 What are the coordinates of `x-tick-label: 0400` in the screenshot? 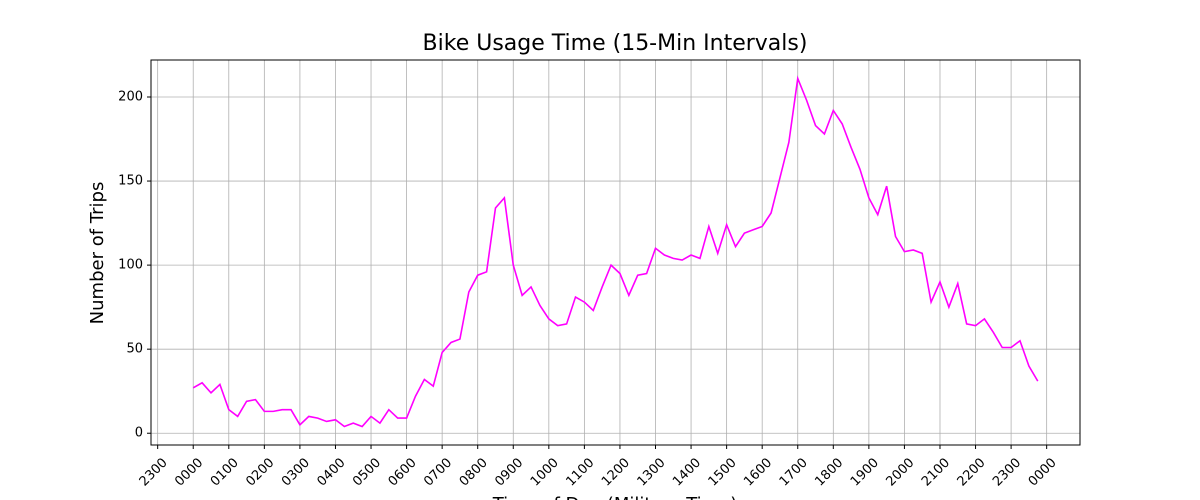 It's located at (332, 472).